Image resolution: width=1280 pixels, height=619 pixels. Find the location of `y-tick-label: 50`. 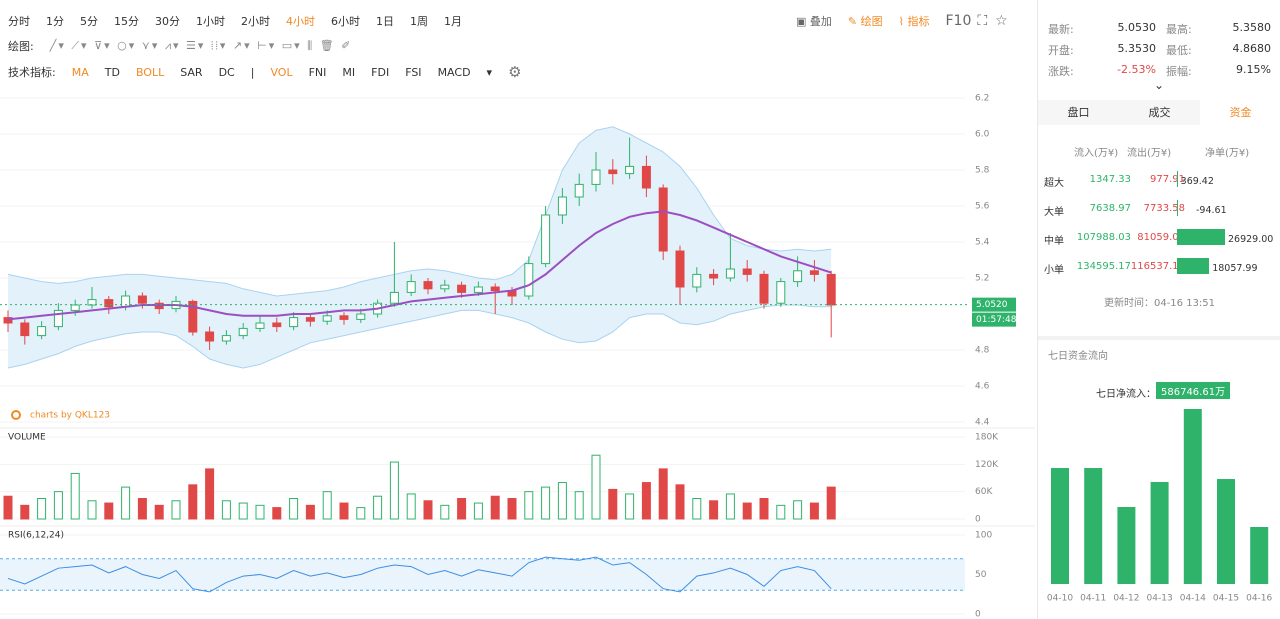

y-tick-label: 50 is located at coordinates (981, 575).